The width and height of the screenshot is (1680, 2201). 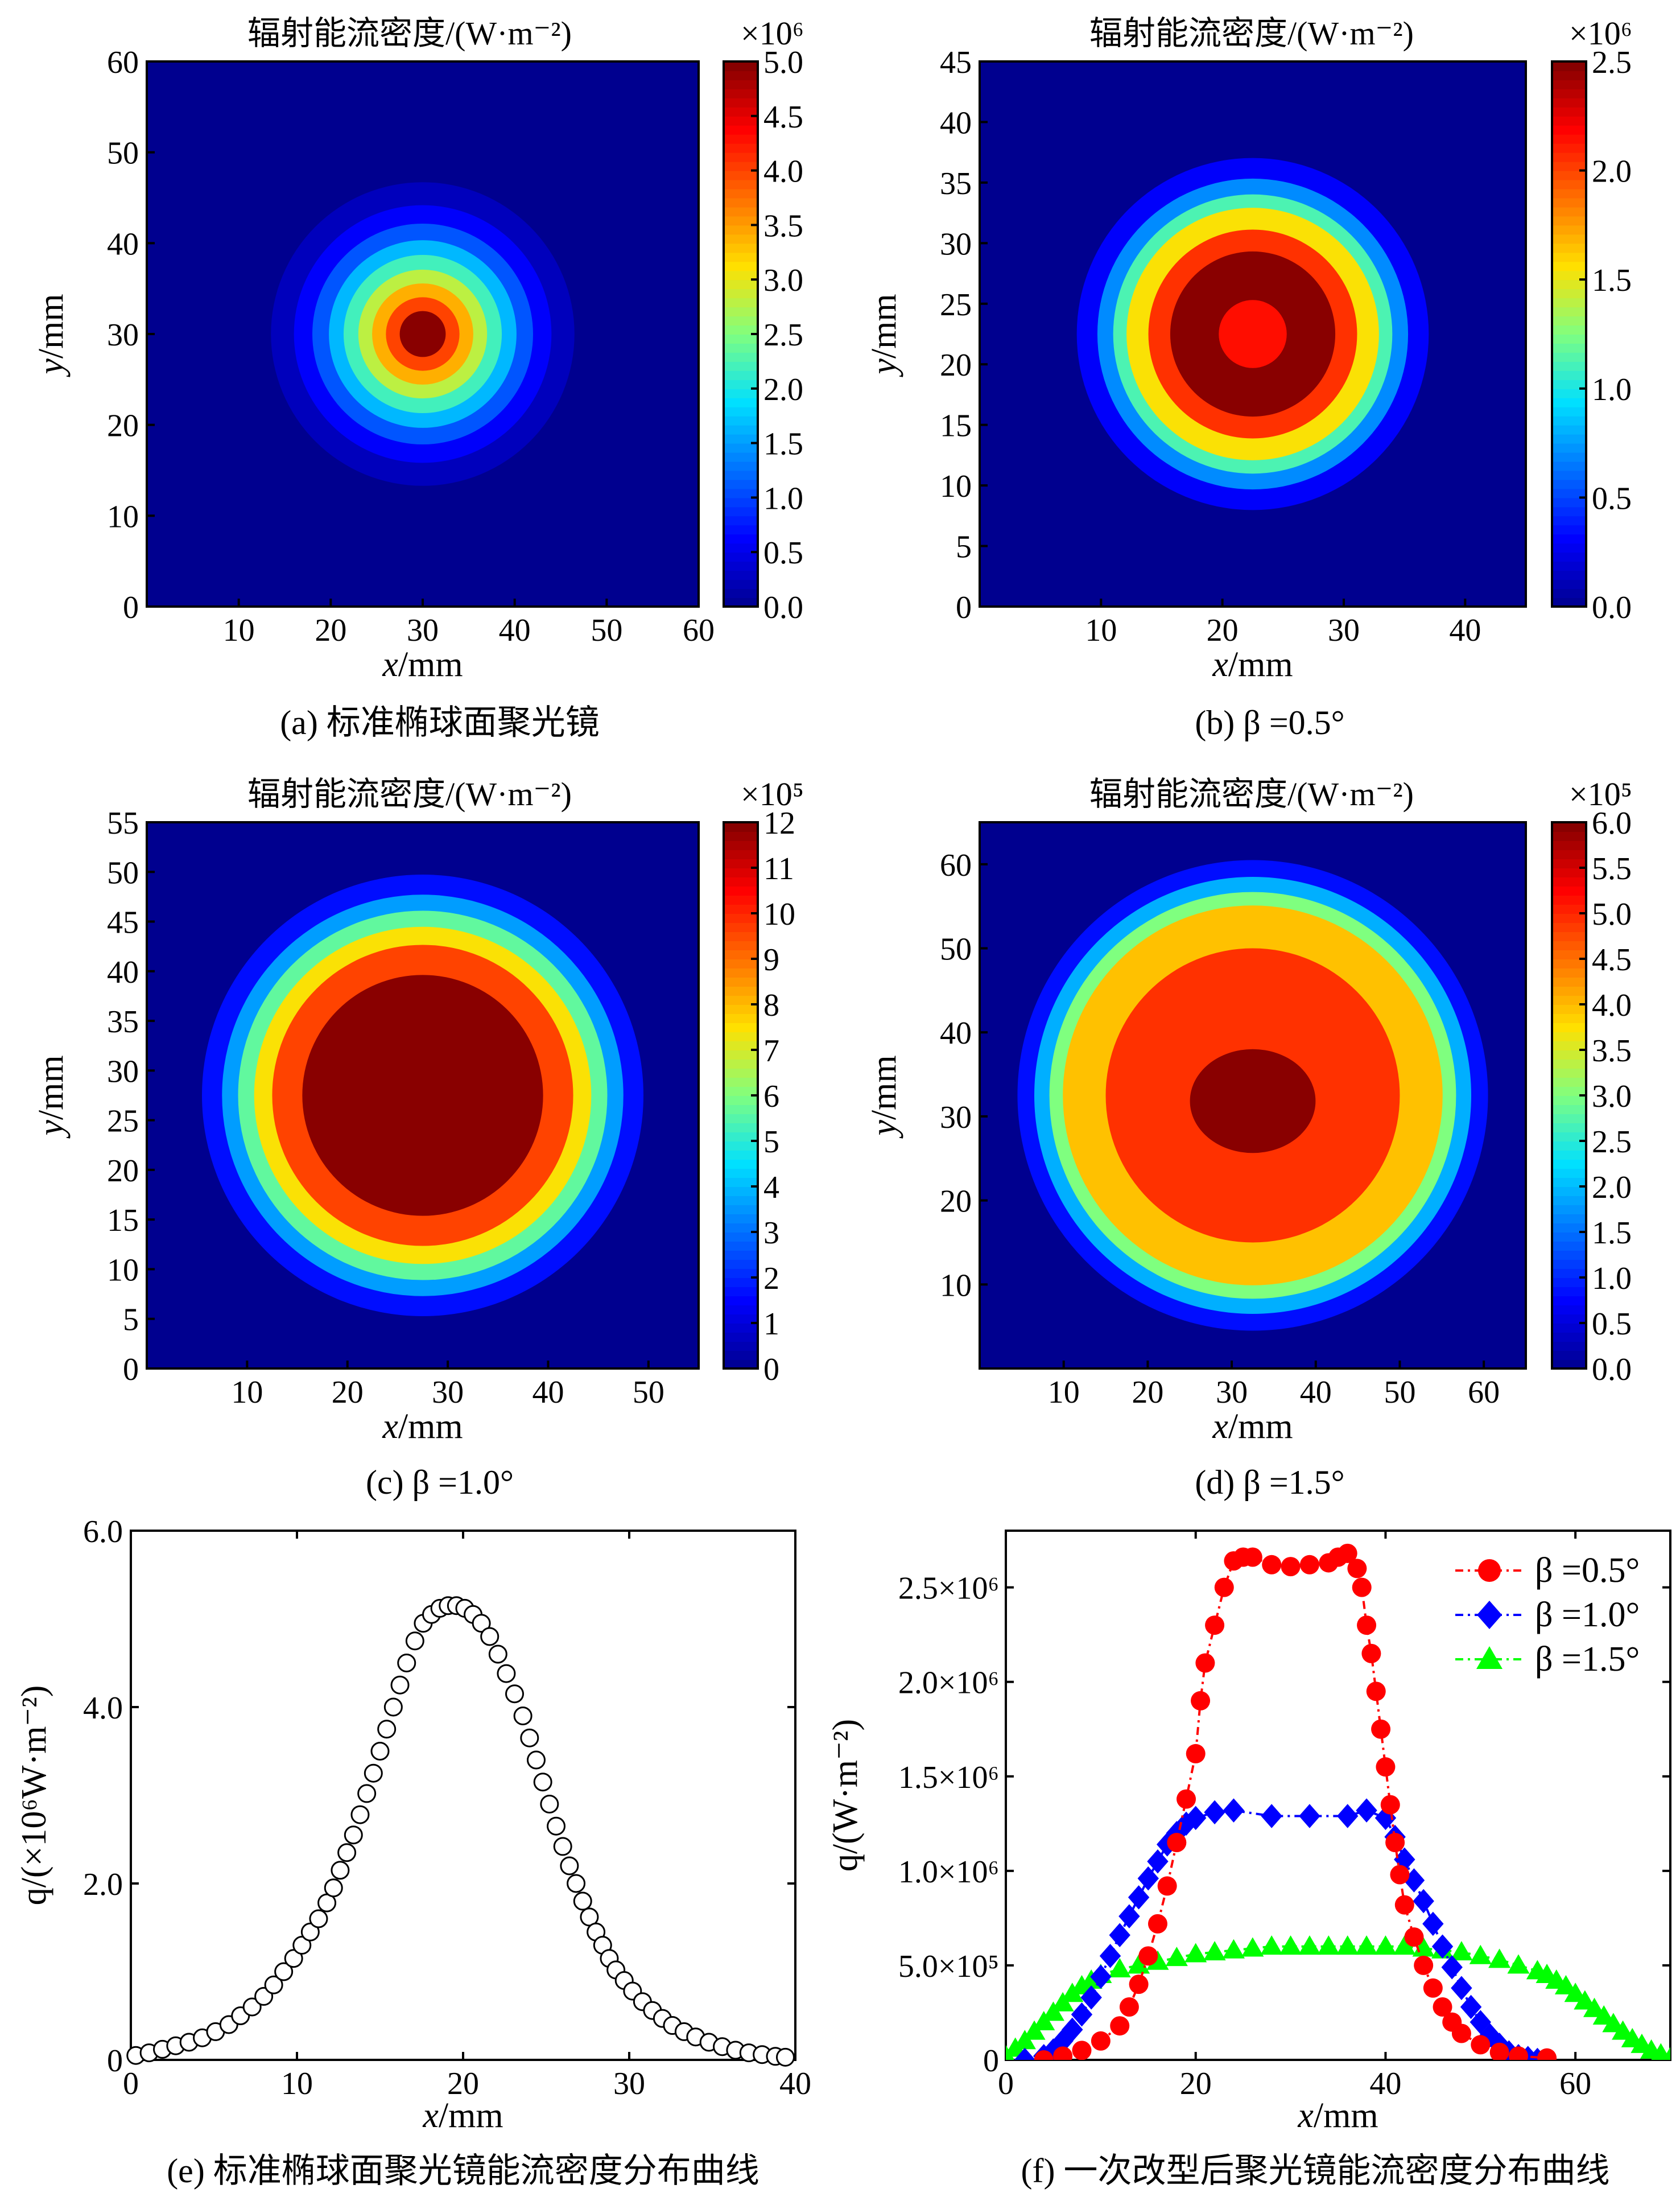 I want to click on x-tick-label: 20, so click(x=1196, y=2083).